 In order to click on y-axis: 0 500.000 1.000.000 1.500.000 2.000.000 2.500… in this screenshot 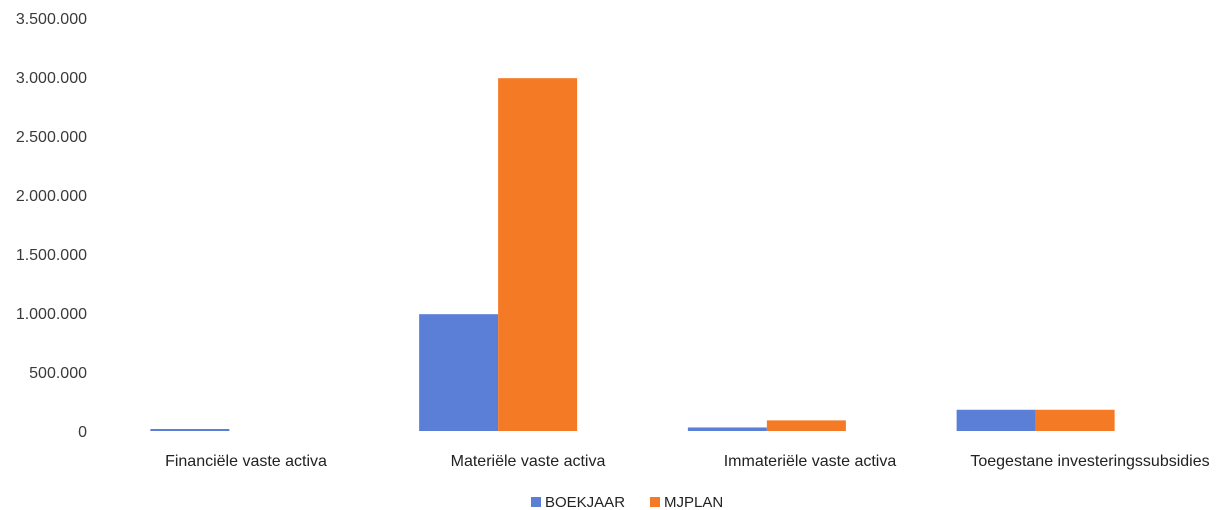, I will do `click(51, 226)`.